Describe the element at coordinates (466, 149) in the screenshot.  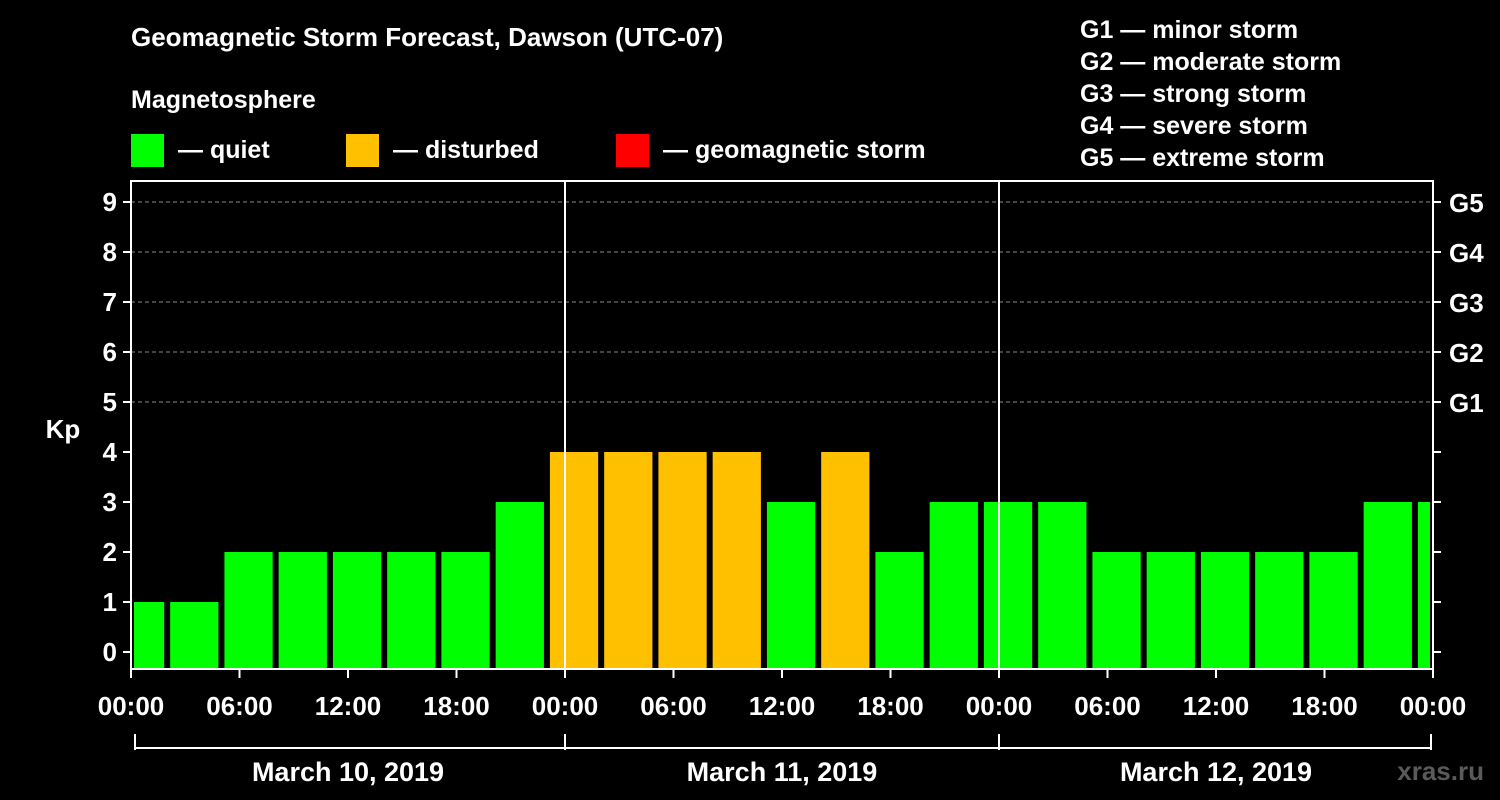
I see `legend-label-disturbed: — disturbed` at that location.